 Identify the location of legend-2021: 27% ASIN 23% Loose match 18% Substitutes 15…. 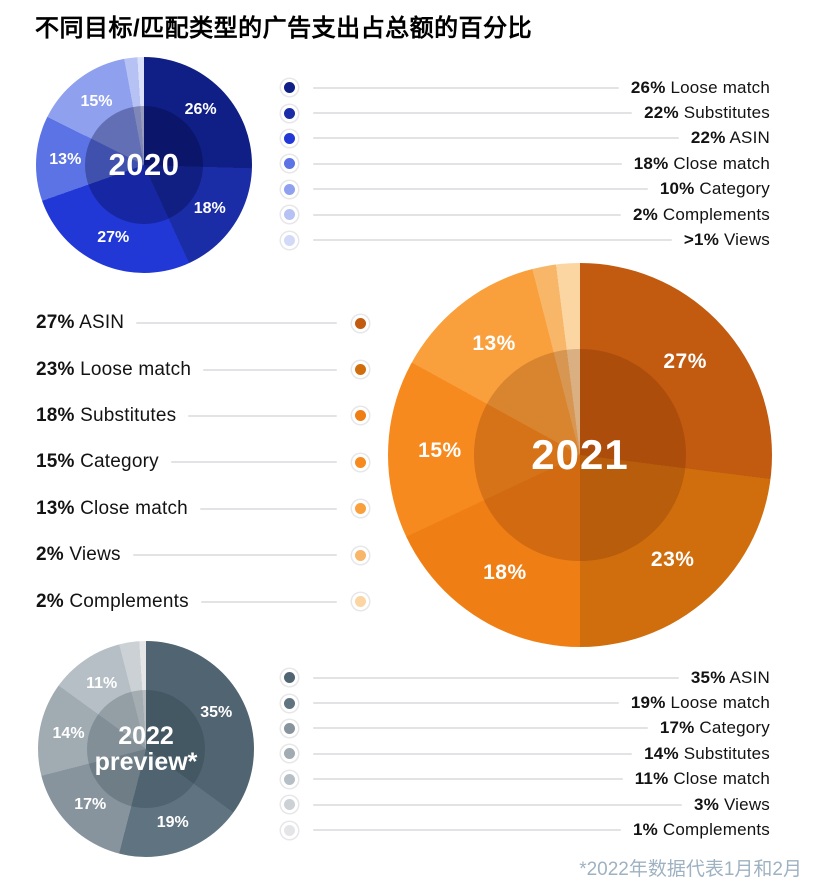
(204, 462).